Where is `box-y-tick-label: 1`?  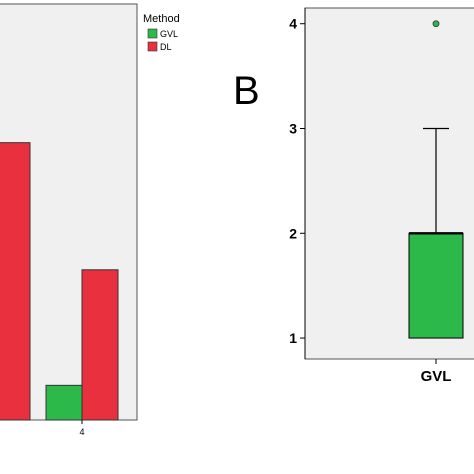 box-y-tick-label: 1 is located at coordinates (293, 338).